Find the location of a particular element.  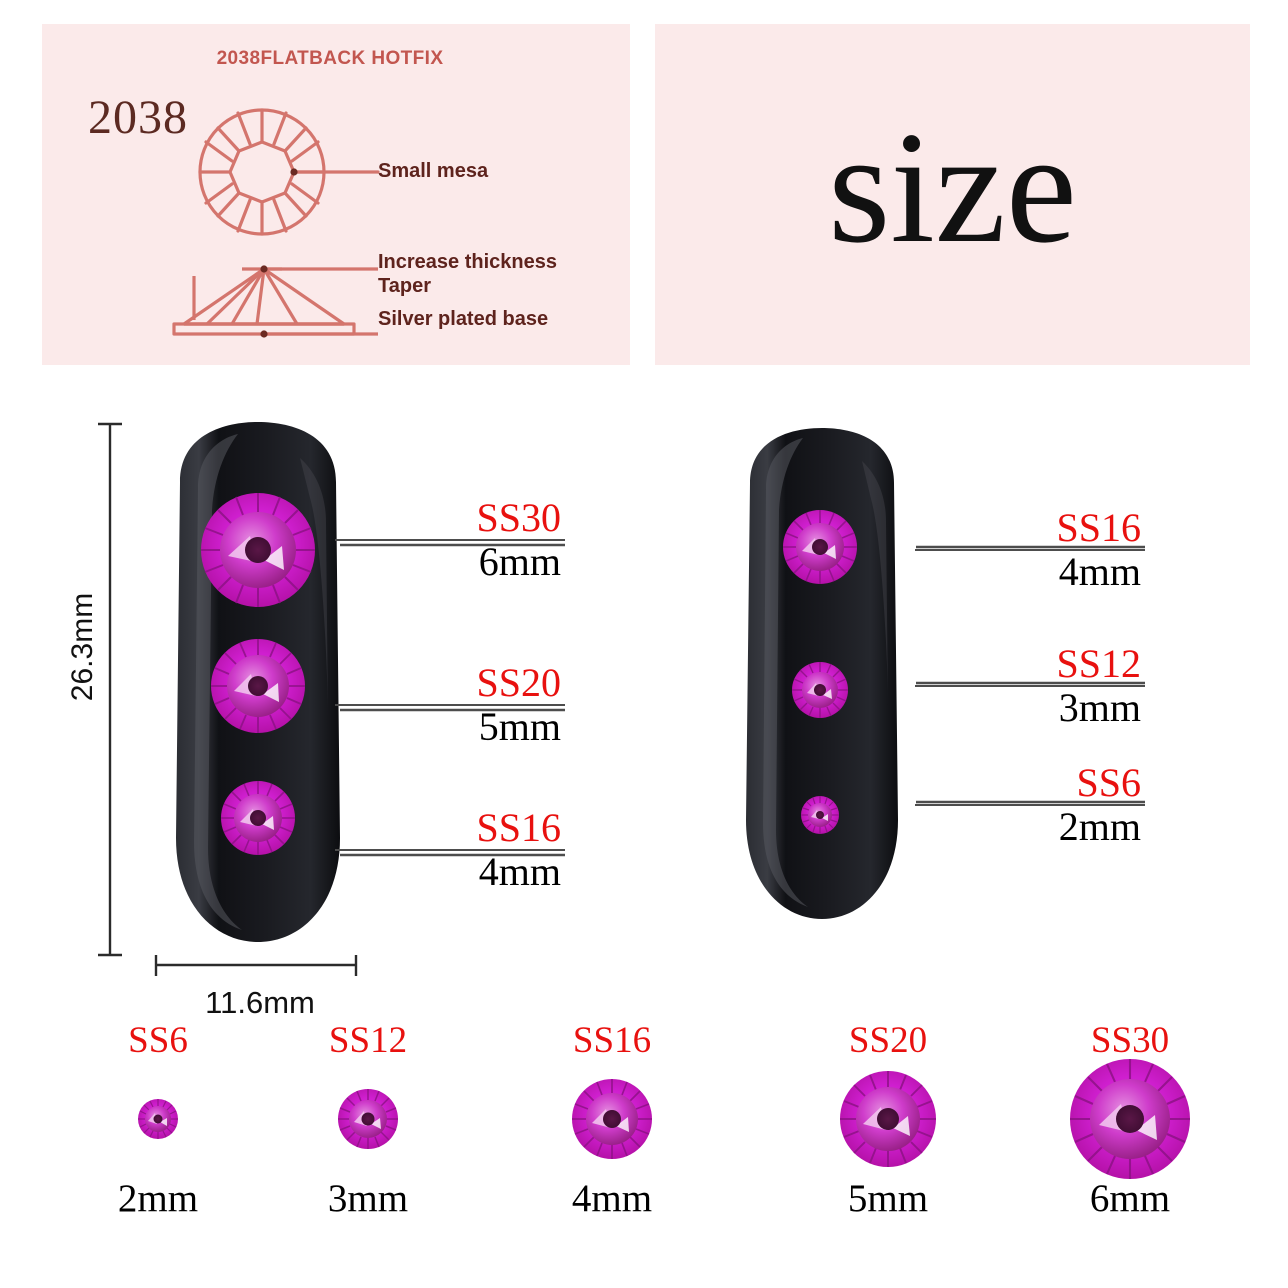

nail-sample-right is located at coordinates (822, 673).